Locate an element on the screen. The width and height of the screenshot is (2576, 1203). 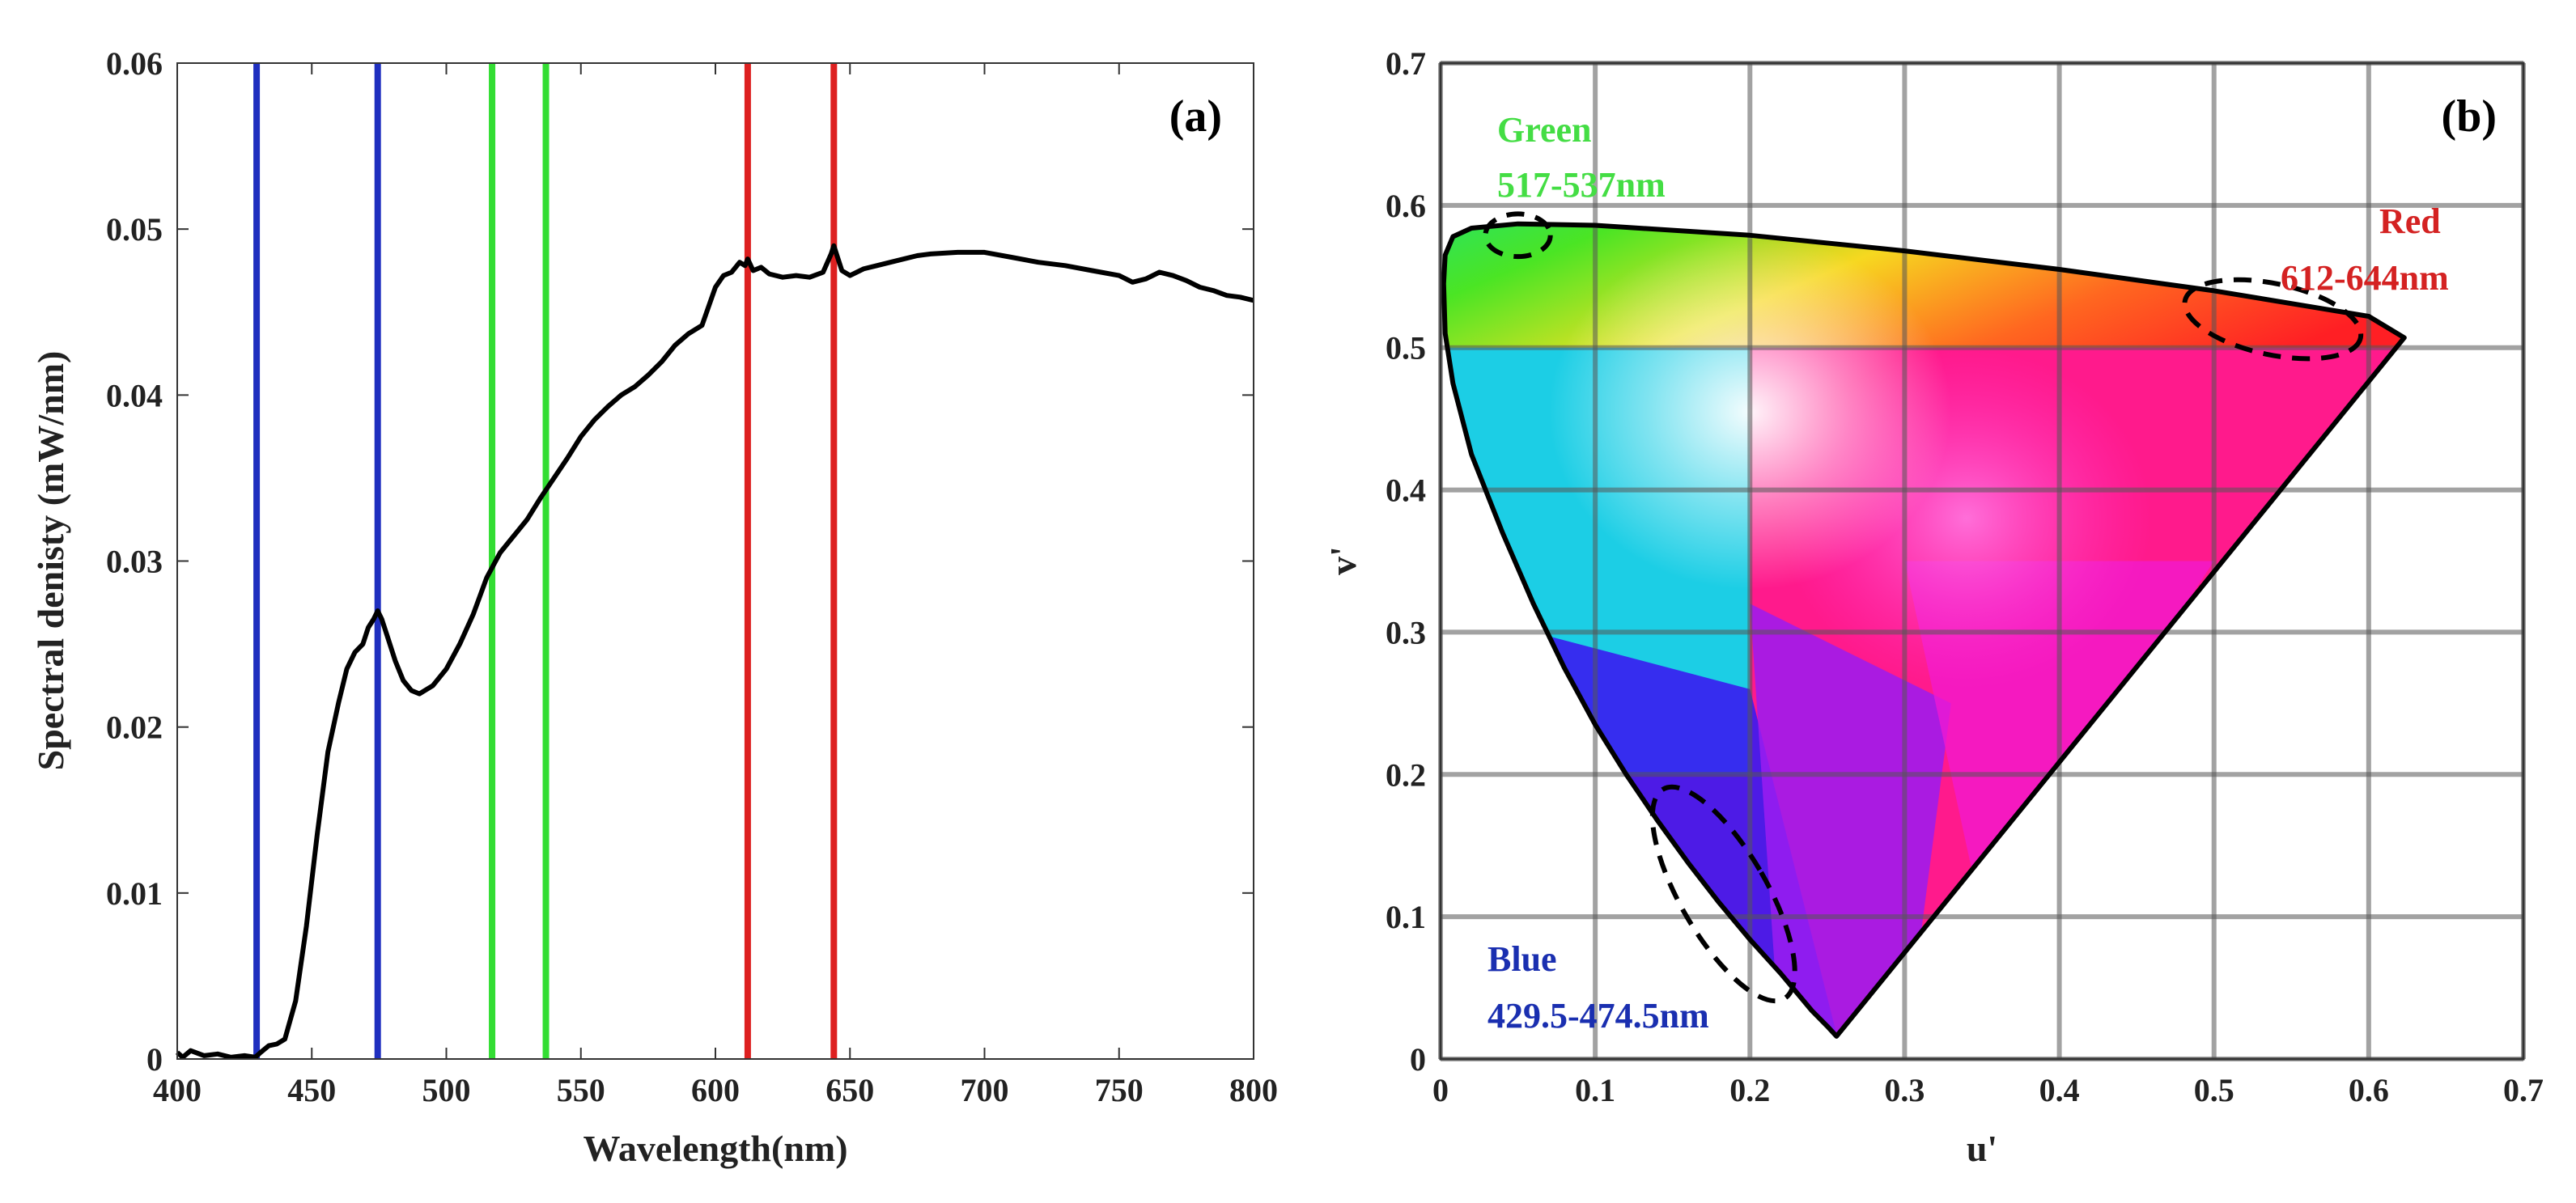
y-tick-labels-b: 0 0.1 0.2 0.3 0.4 0.5 0.6 0.7 is located at coordinates (1406, 562).